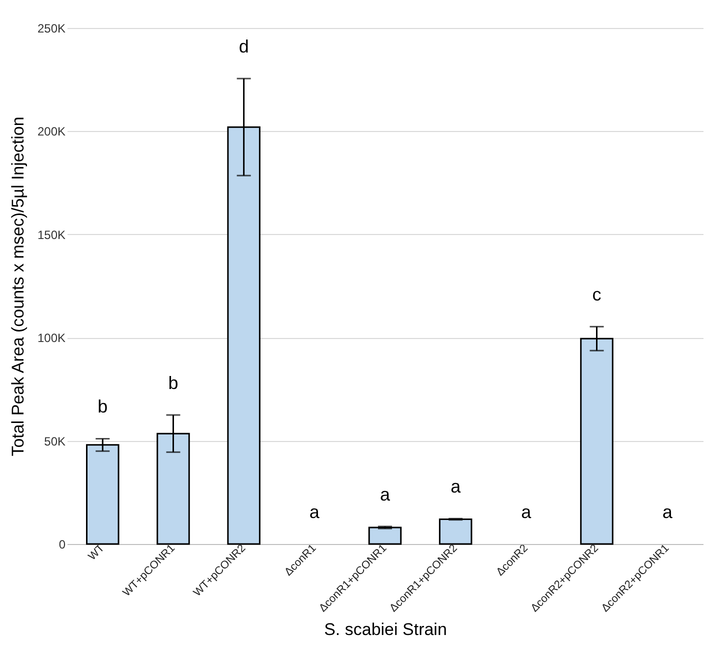  I want to click on annotation: d, so click(243, 46).